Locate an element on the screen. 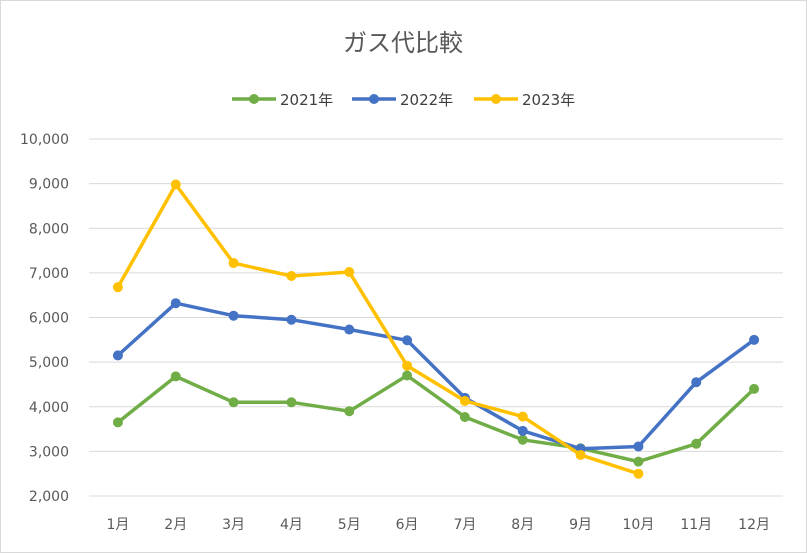  legend-item: 2021年 is located at coordinates (282, 100).